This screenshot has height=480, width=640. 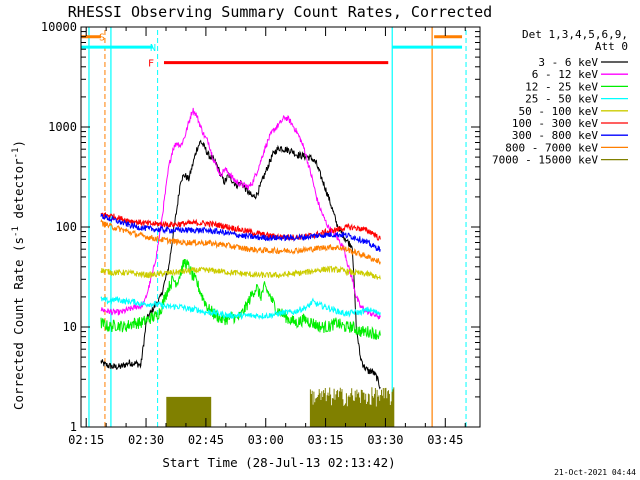 What do you see at coordinates (595, 472) in the screenshot?
I see `generation-timestamp: 21-Oct-2021 04:44` at bounding box center [595, 472].